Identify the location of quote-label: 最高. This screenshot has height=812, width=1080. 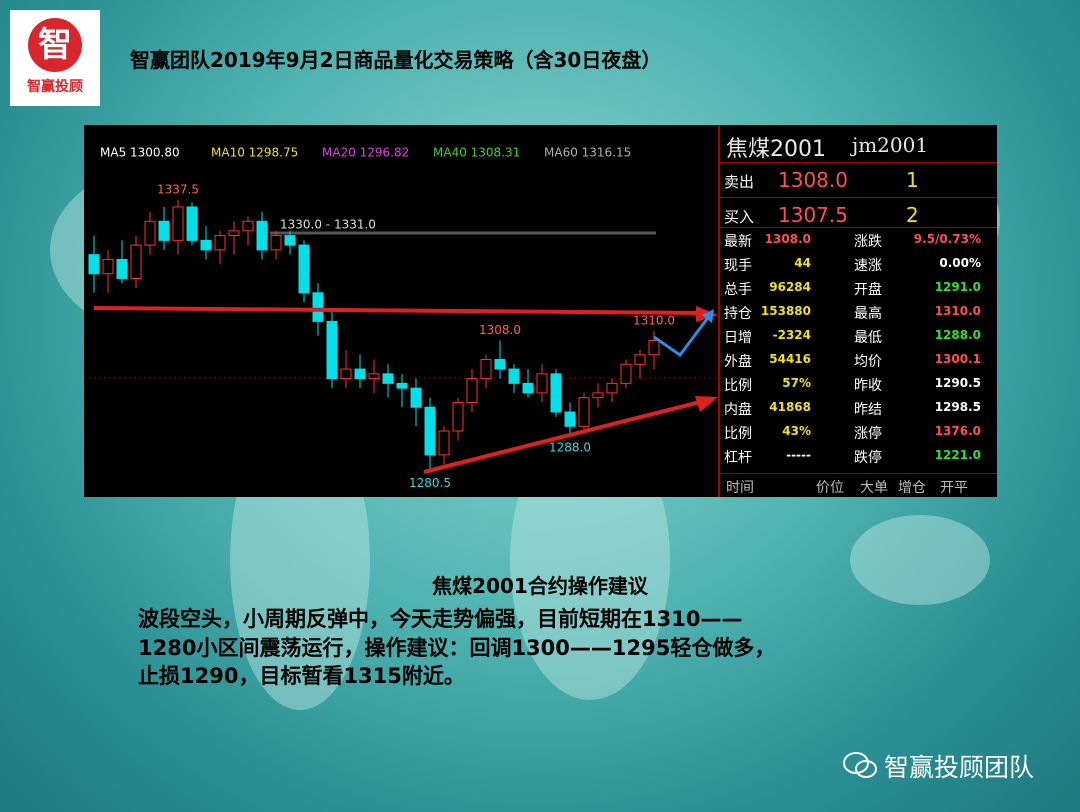
(868, 314).